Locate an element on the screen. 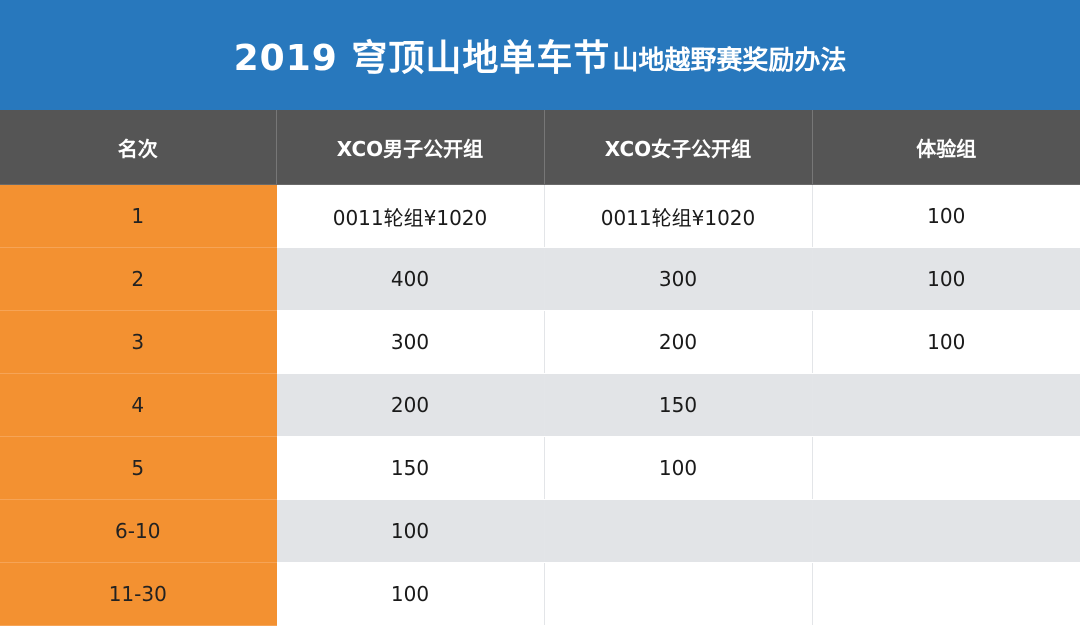  page-title: 2019 穹顶山地单车节 is located at coordinates (422, 58).